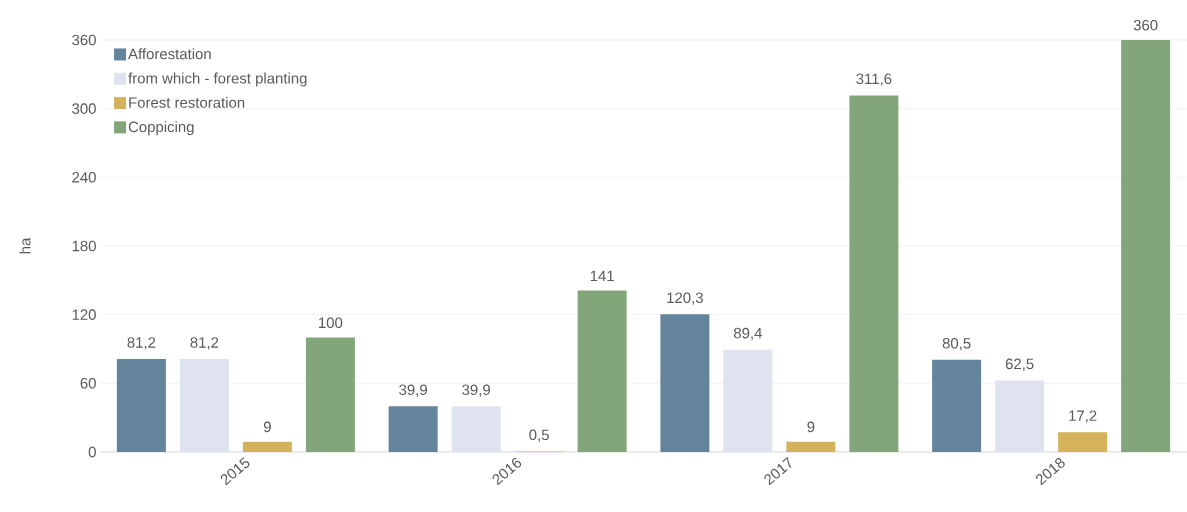  Describe the element at coordinates (1019, 364) in the screenshot. I see `data-label: 62,5` at that location.